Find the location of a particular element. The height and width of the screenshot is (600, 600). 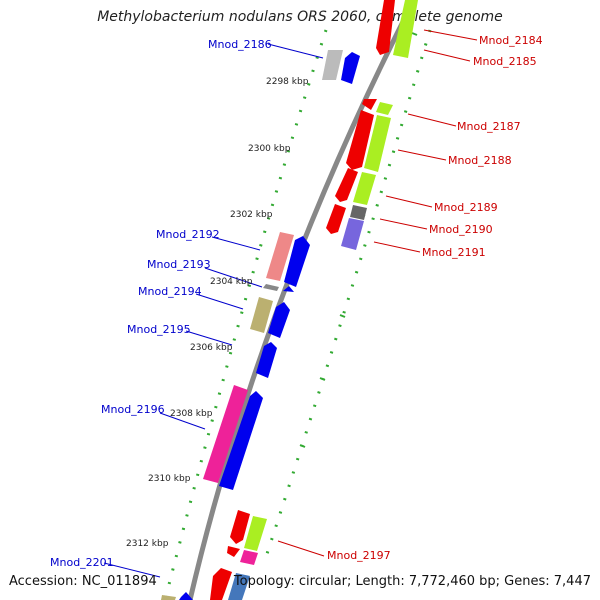

cds-reverse-b is located at coordinates (221, 584).